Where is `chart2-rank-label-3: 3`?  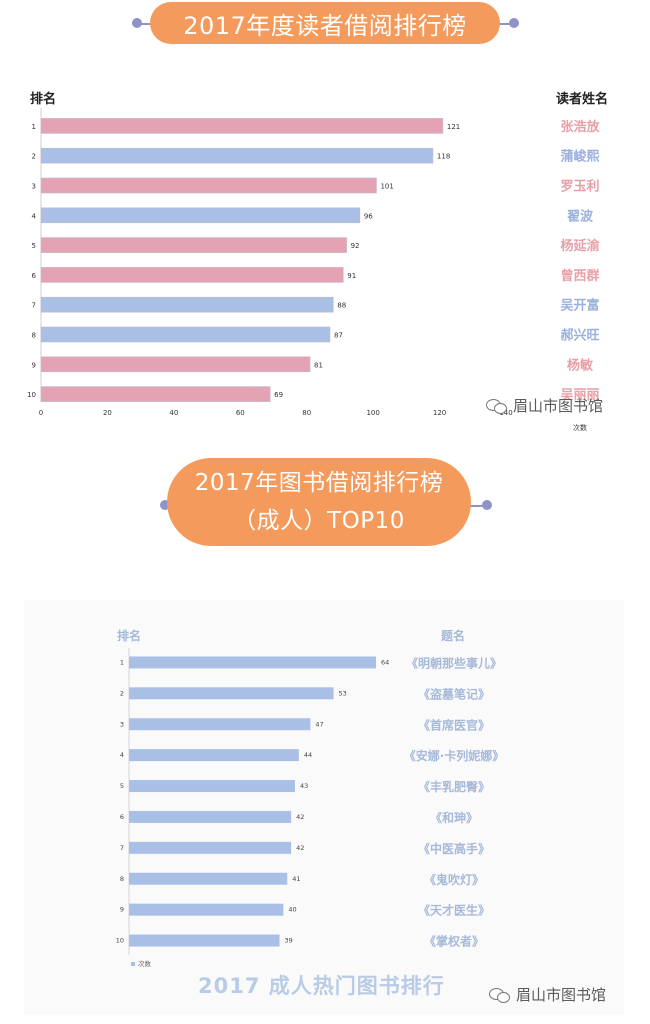 chart2-rank-label-3: 3 is located at coordinates (122, 724).